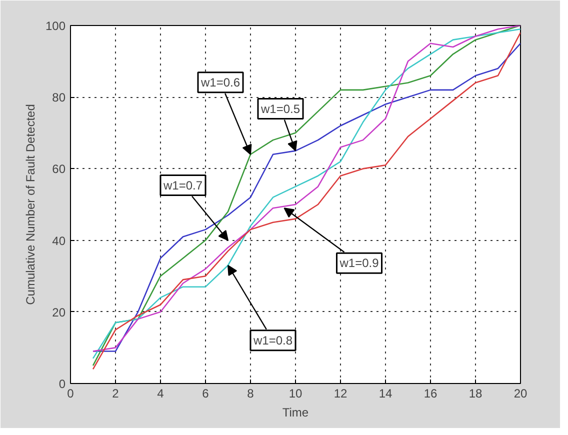 Image resolution: width=568 pixels, height=435 pixels. I want to click on x-tick-label: 10, so click(295, 393).